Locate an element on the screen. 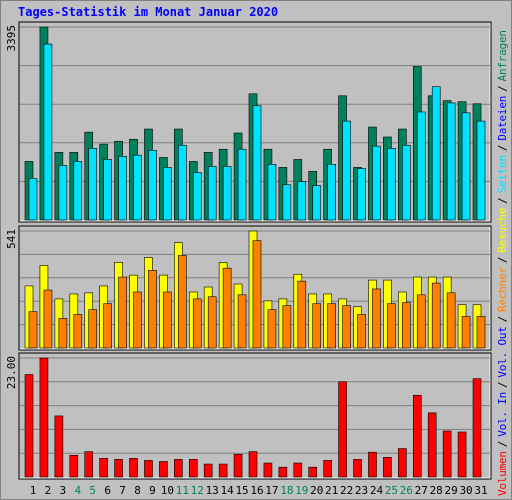  y-tick-label: 541 is located at coordinates (11, 239).